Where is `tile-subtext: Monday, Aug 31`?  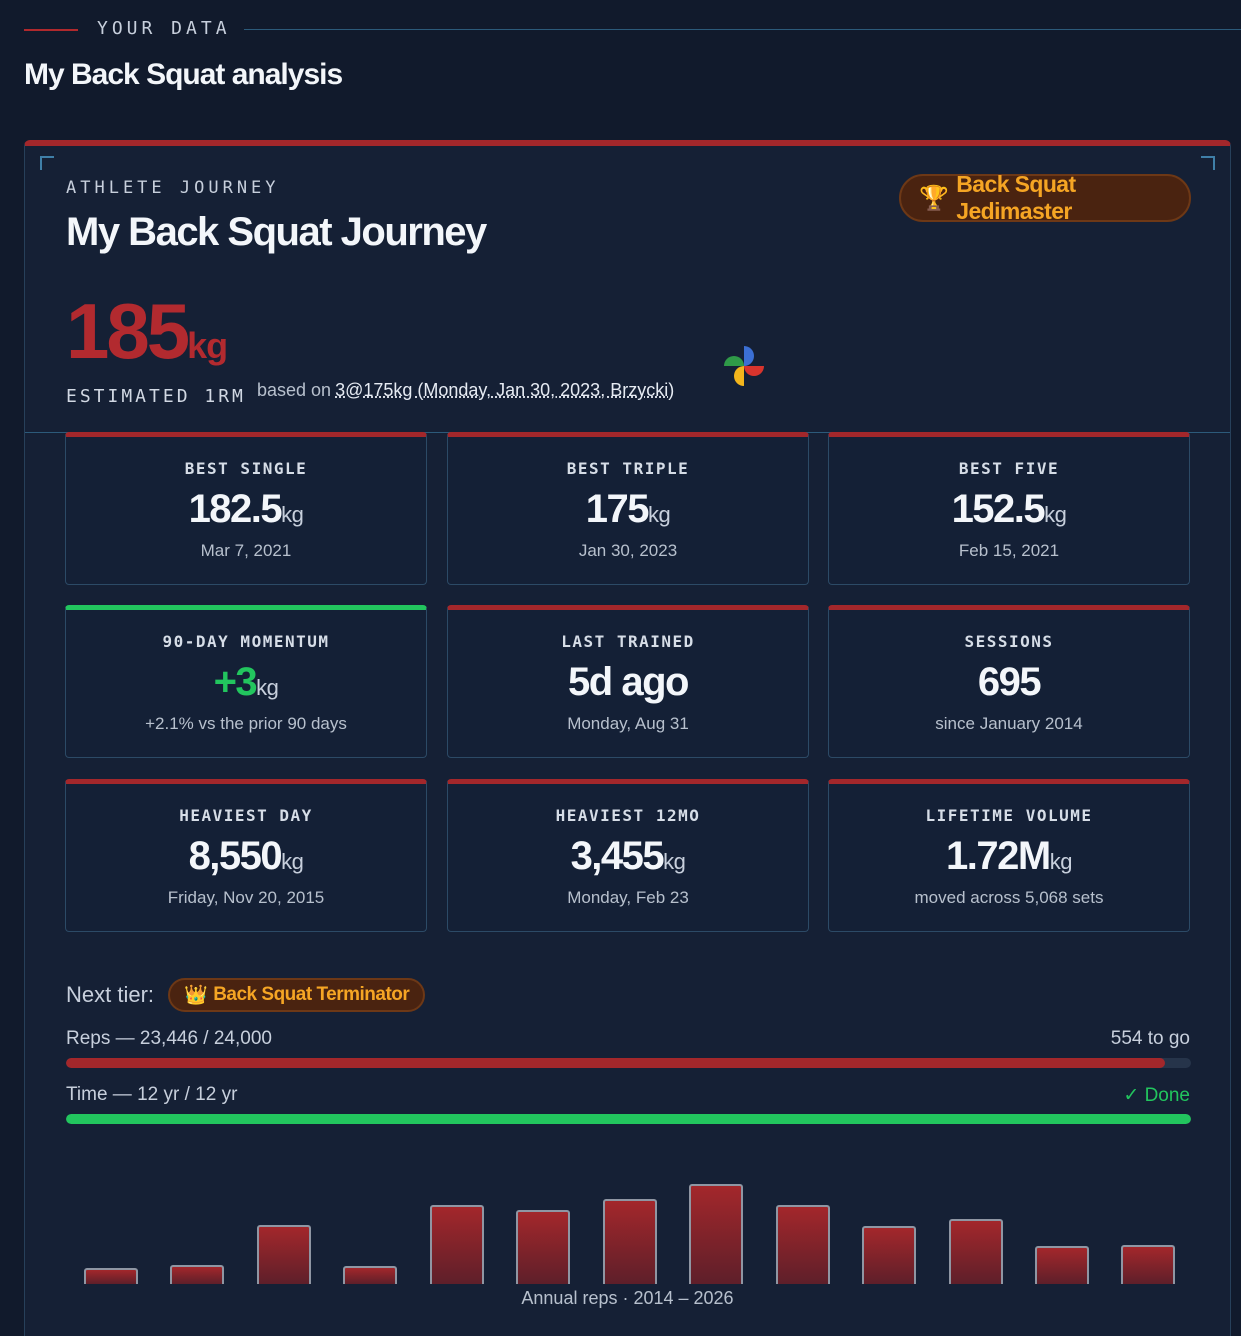
tile-subtext: Monday, Aug 31 is located at coordinates (628, 723).